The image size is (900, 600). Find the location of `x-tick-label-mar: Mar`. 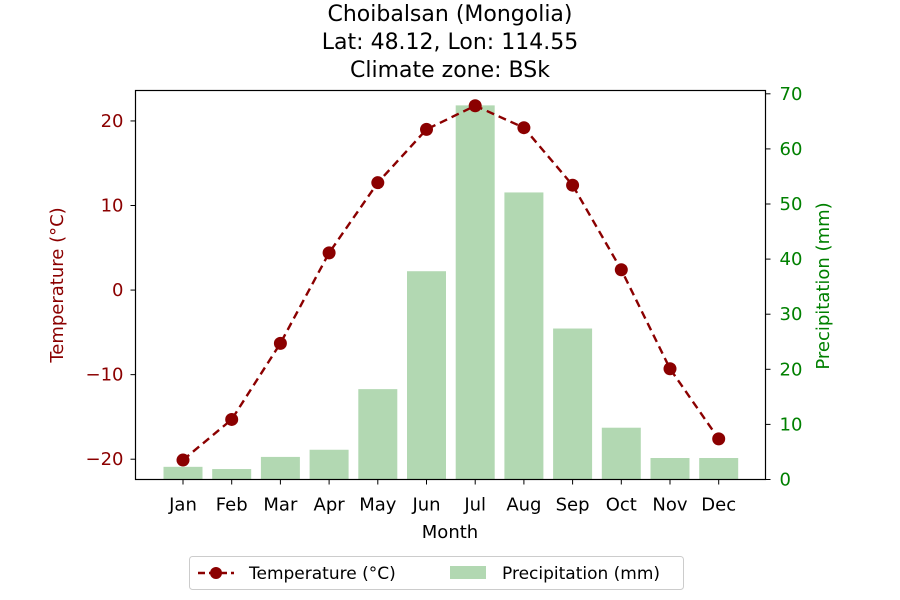

x-tick-label-mar: Mar is located at coordinates (280, 505).